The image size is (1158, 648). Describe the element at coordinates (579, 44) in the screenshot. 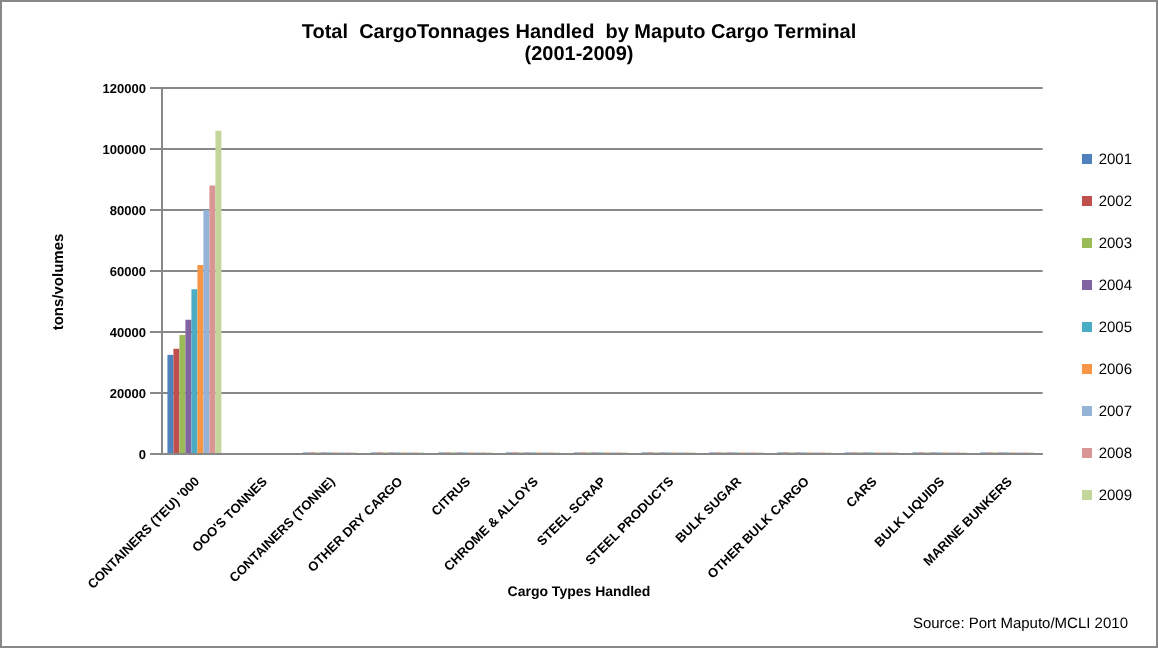

I see `chart-title: Total CargoTonnages Handled by Maputo Cargo Terminal (2001-2009)` at that location.